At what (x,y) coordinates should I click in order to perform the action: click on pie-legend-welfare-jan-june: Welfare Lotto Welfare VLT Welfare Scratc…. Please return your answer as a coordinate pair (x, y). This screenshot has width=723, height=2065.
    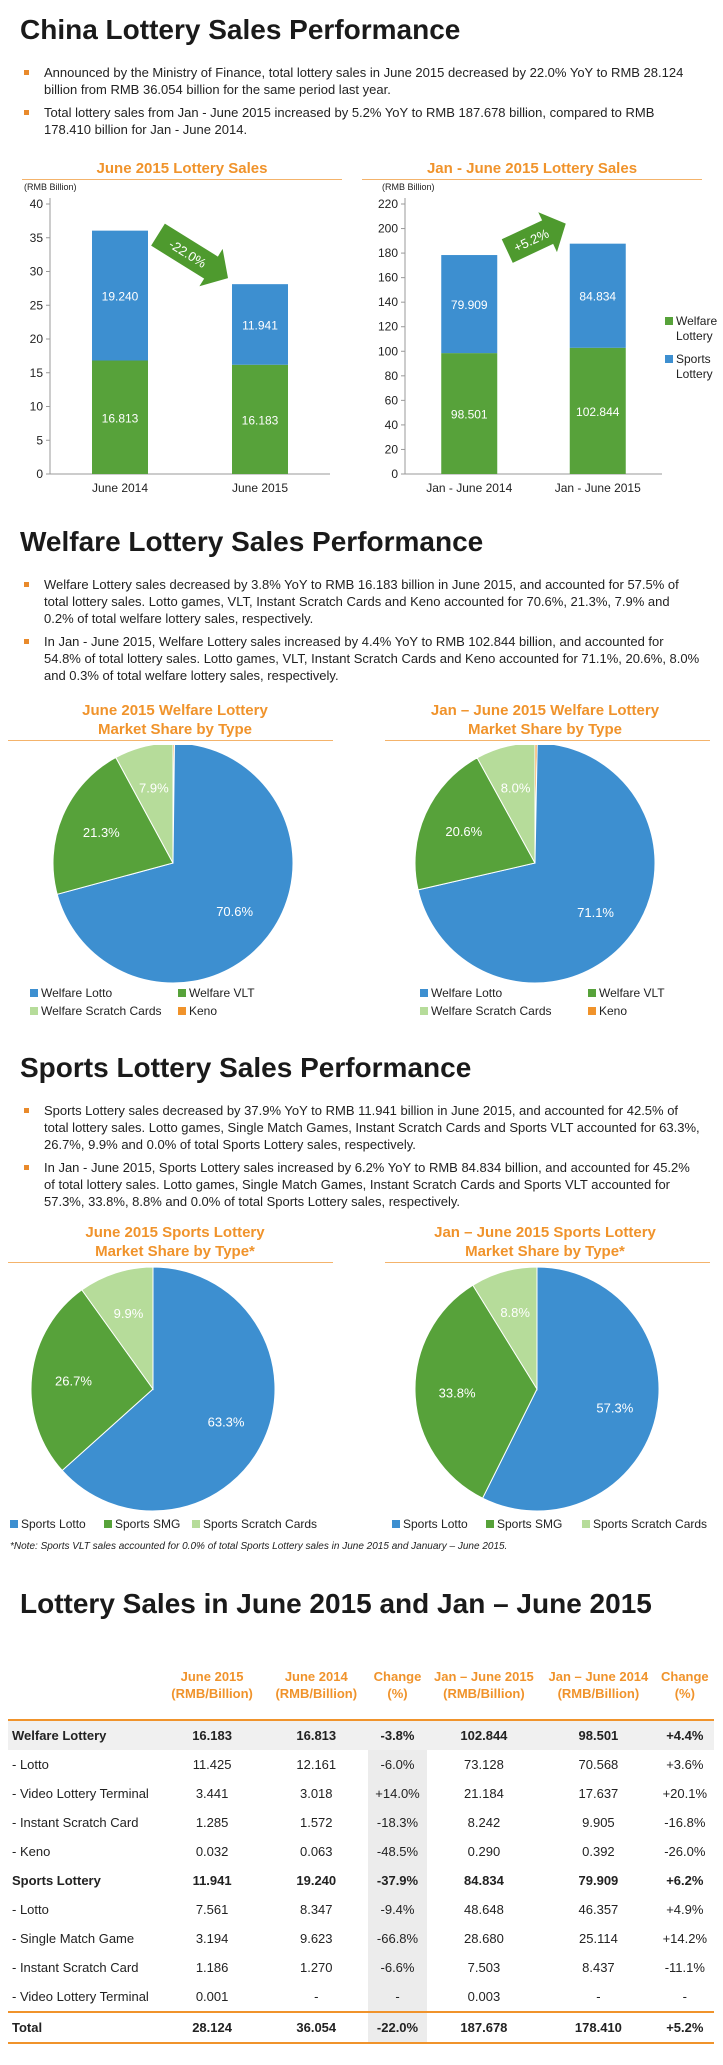
    Looking at the image, I should click on (570, 1004).